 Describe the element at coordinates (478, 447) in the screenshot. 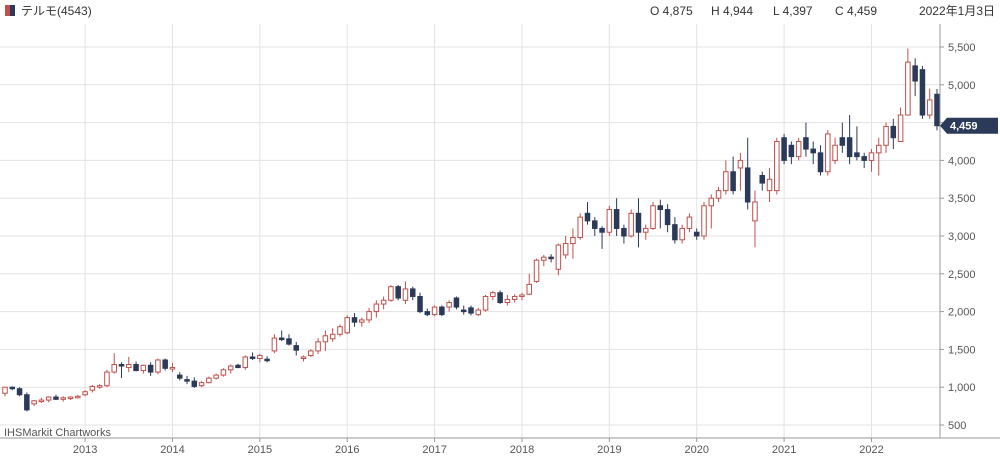

I see `x-axis-ticks: 2013 2014 2015 2016 2017 2018 2019 2020 2021 2022` at that location.